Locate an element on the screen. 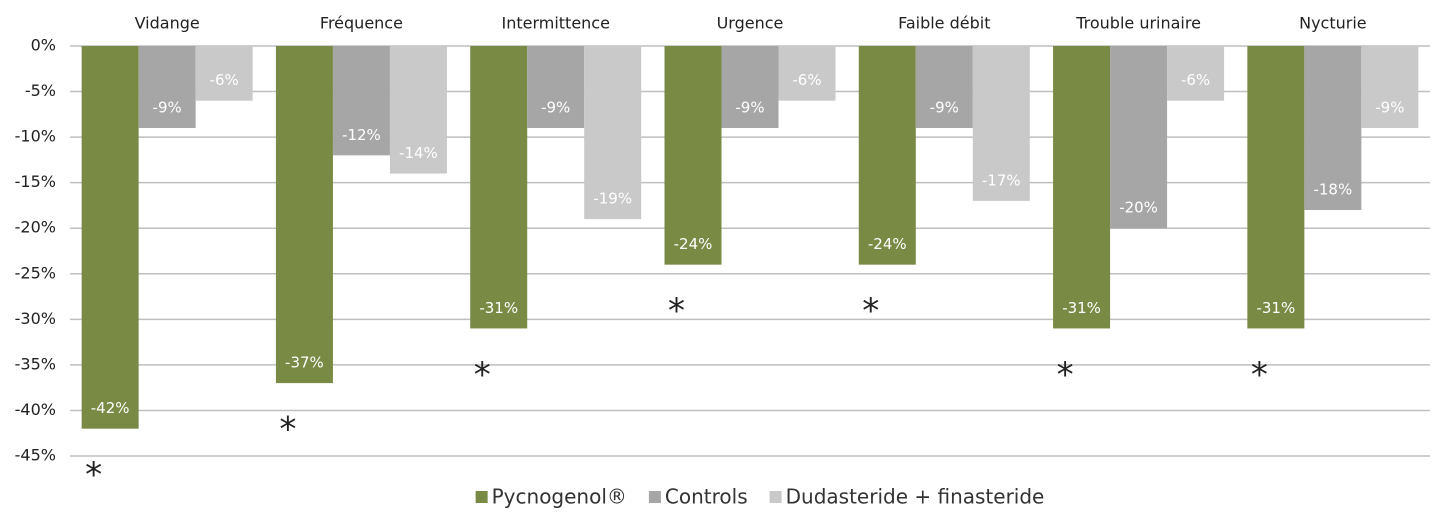  x-tick-label: Trouble urinaire is located at coordinates (1138, 23).